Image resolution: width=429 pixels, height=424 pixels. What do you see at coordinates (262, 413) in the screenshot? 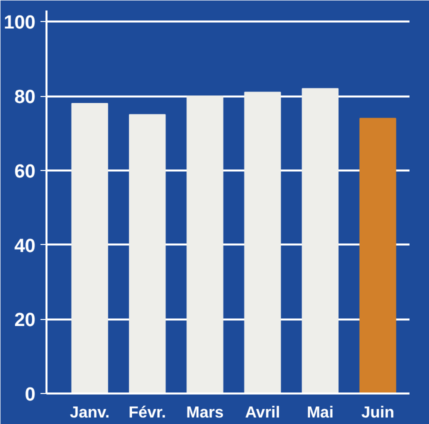
I see `x-tick-label: Avril` at bounding box center [262, 413].